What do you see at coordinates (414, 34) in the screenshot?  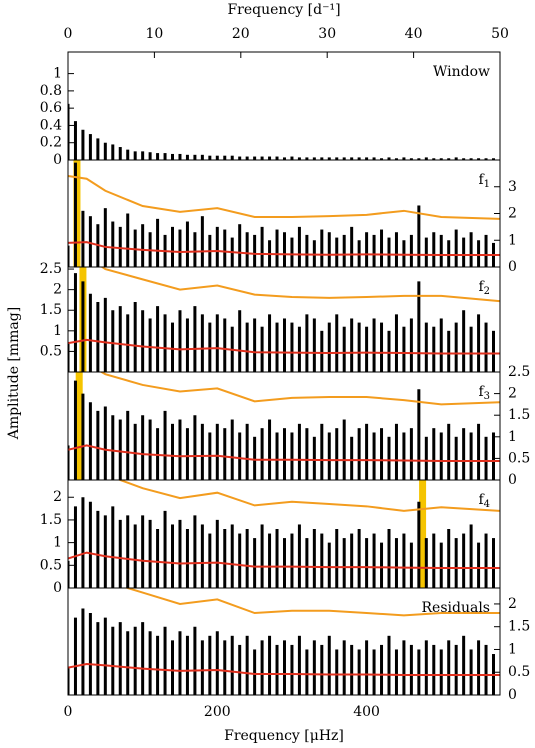 I see `top-tick-label: 40` at bounding box center [414, 34].